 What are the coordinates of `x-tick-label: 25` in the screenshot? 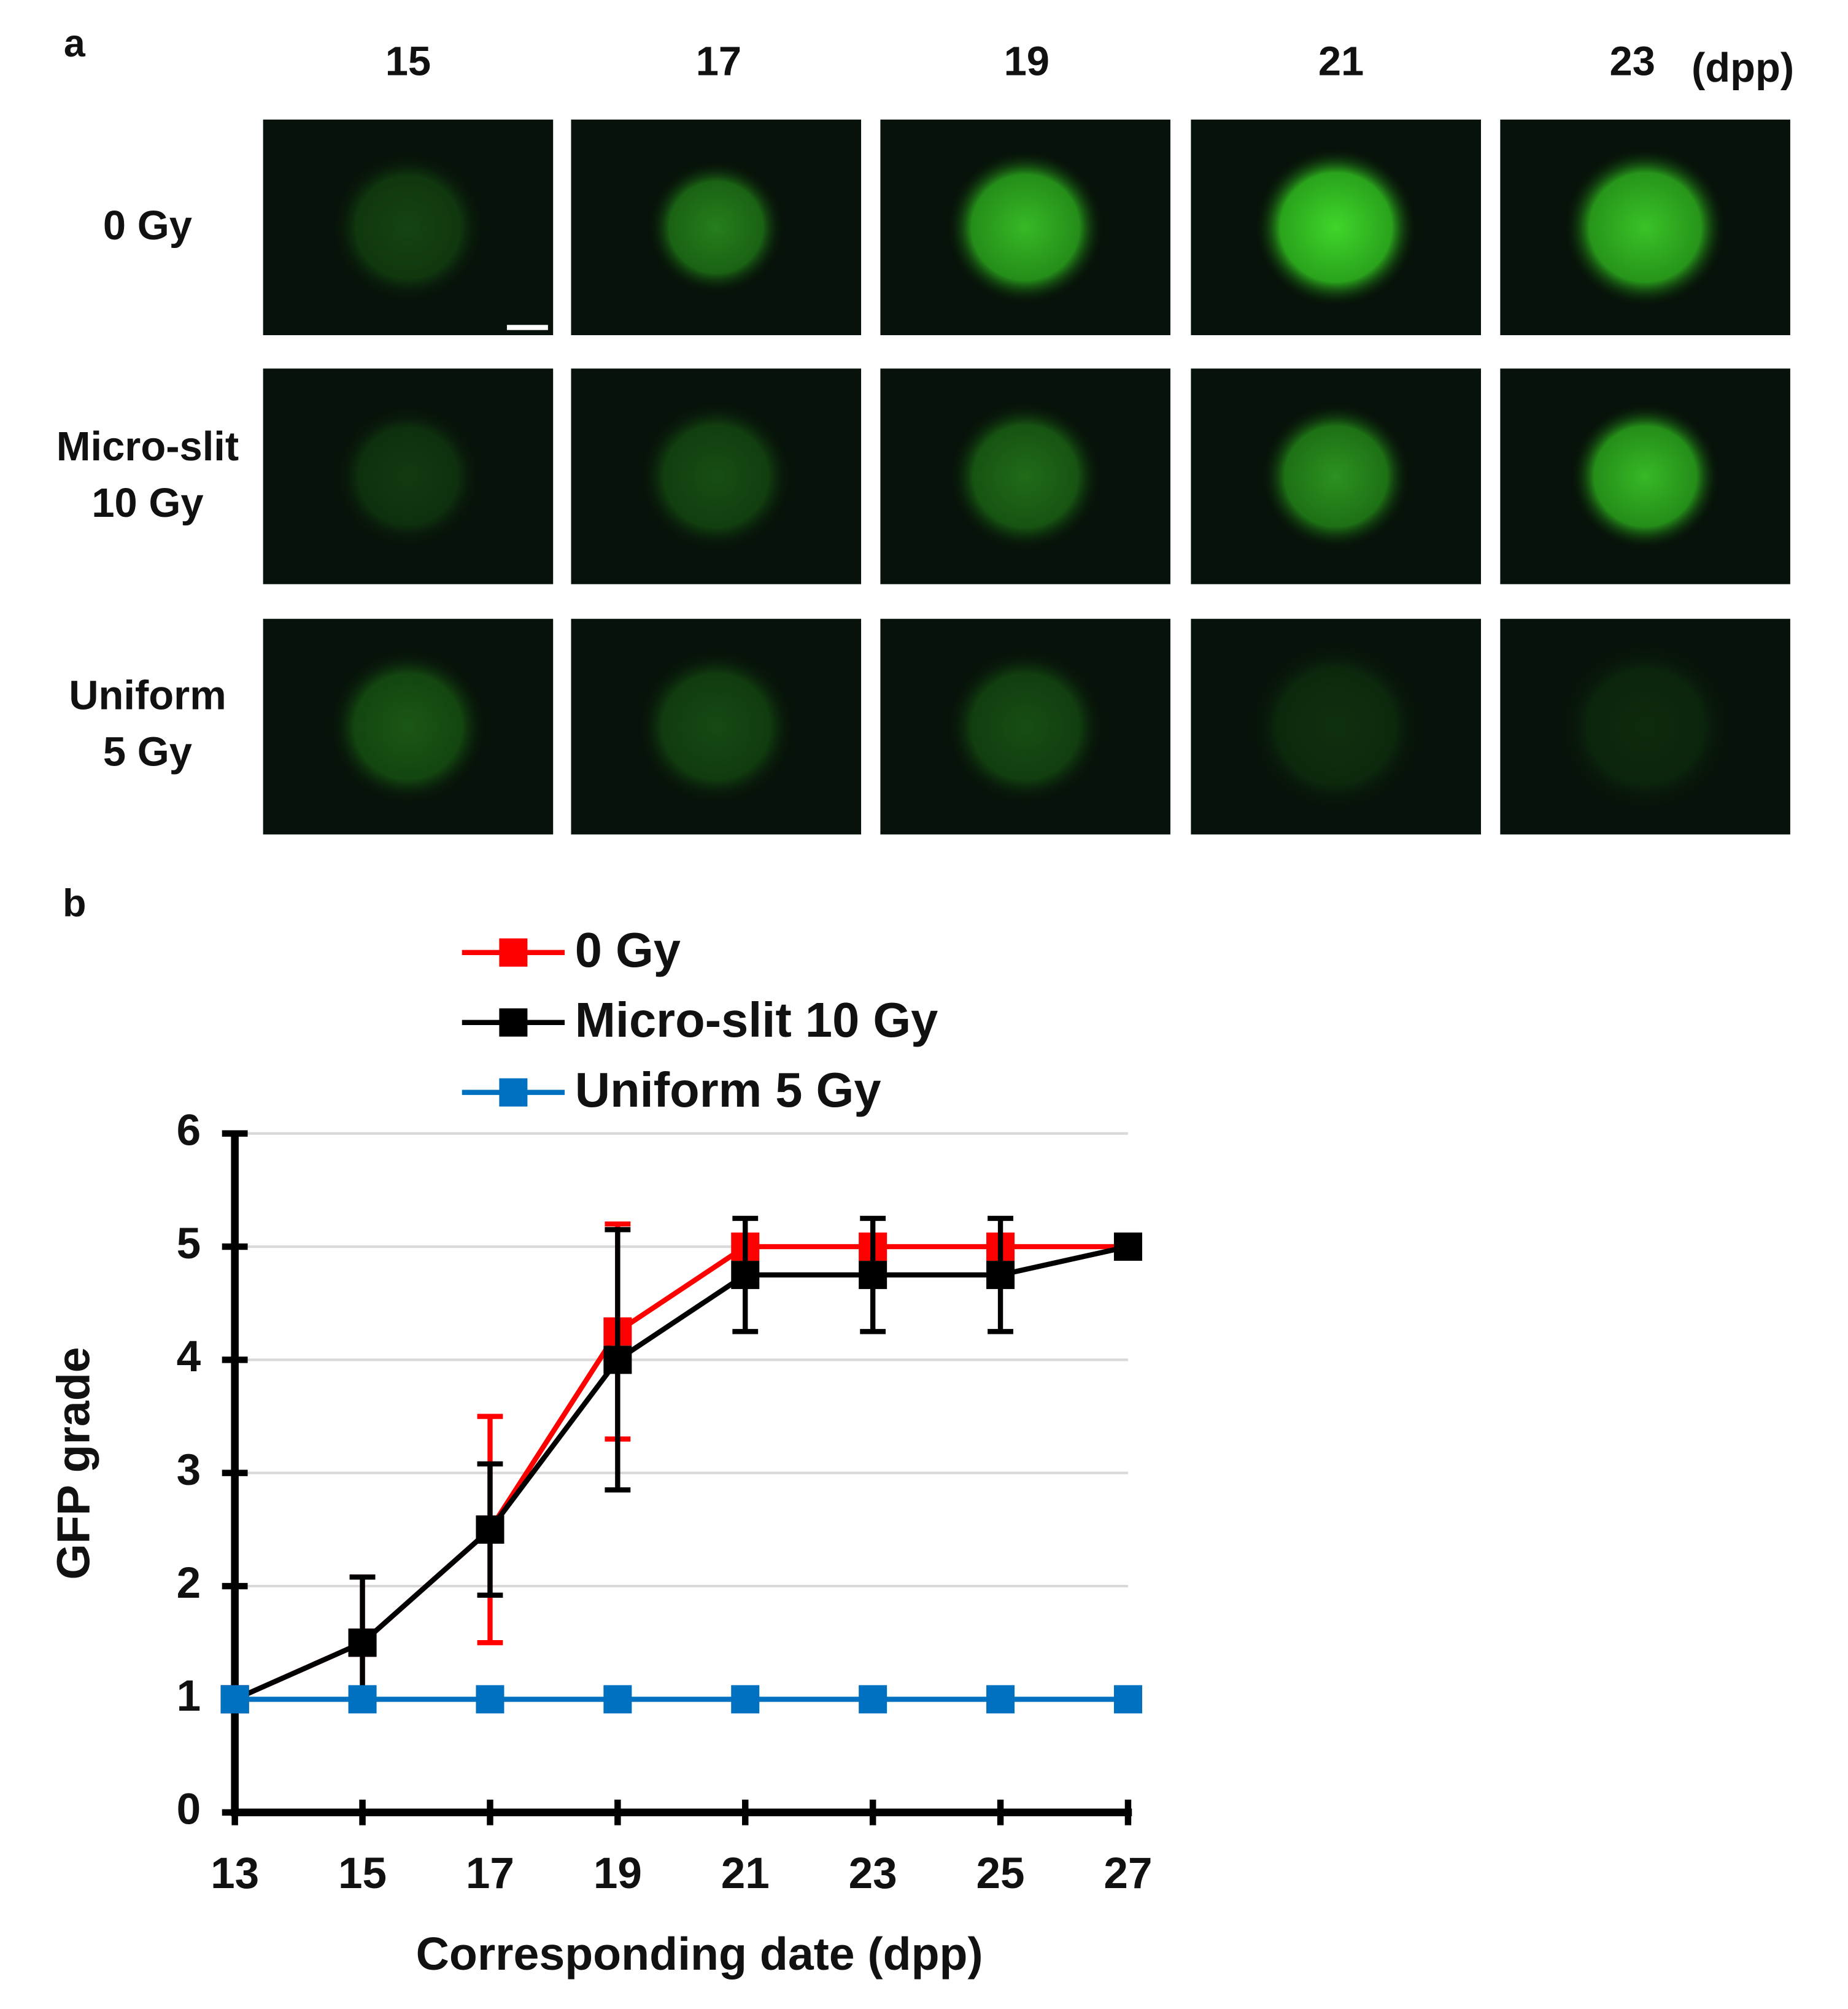 It's located at (1000, 1874).